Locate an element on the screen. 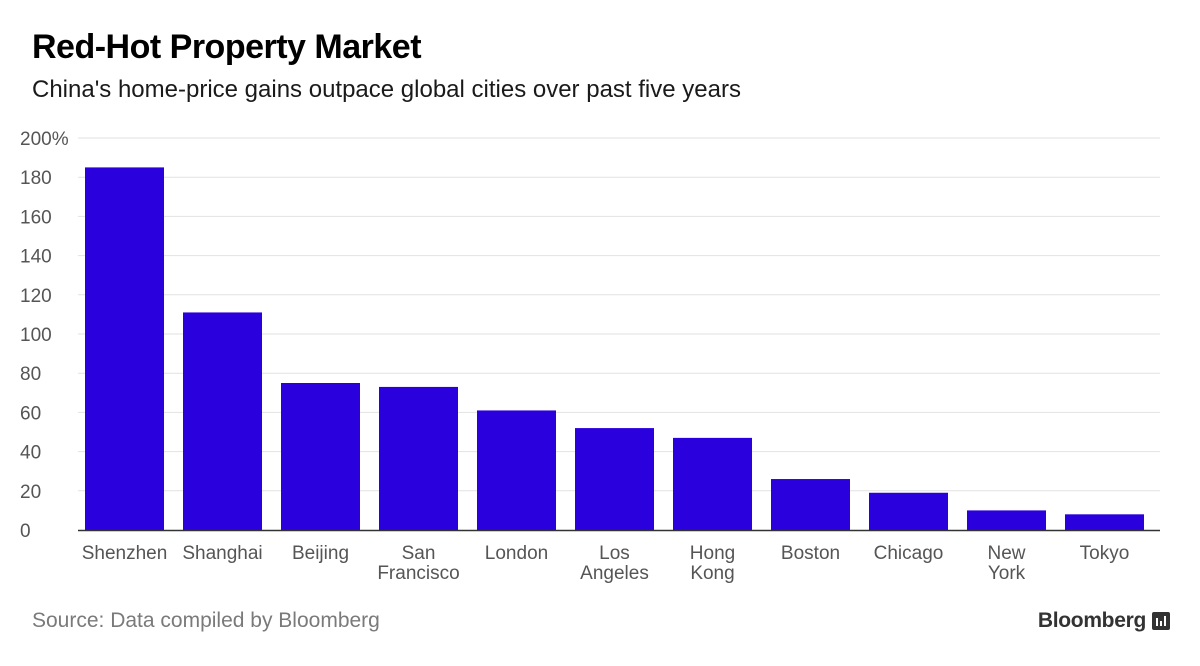  x-tick-label: New York is located at coordinates (1006, 563).